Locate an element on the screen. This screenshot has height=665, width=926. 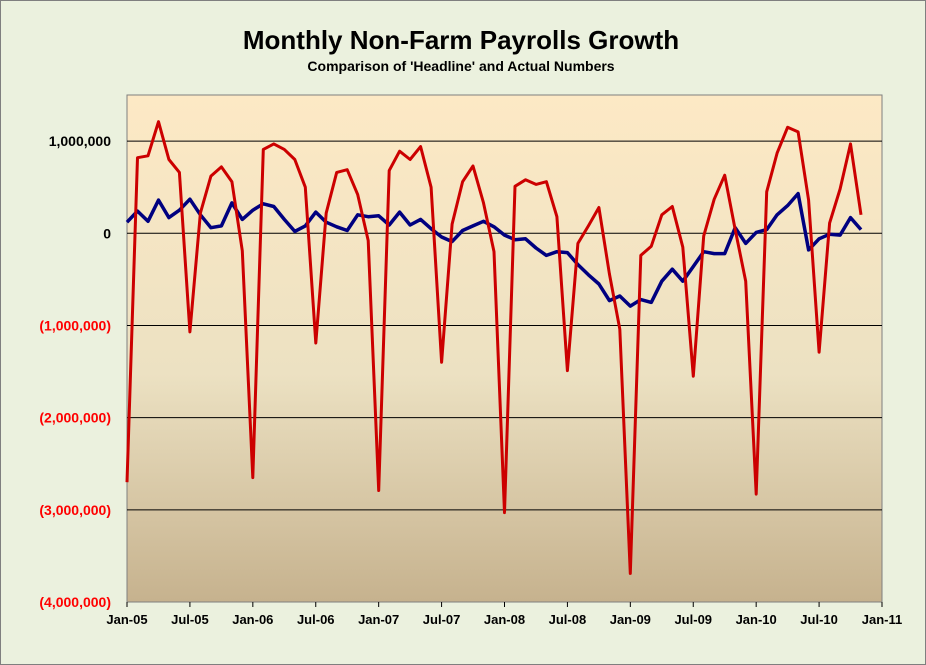
x-tick-label: Jul-09 is located at coordinates (693, 619).